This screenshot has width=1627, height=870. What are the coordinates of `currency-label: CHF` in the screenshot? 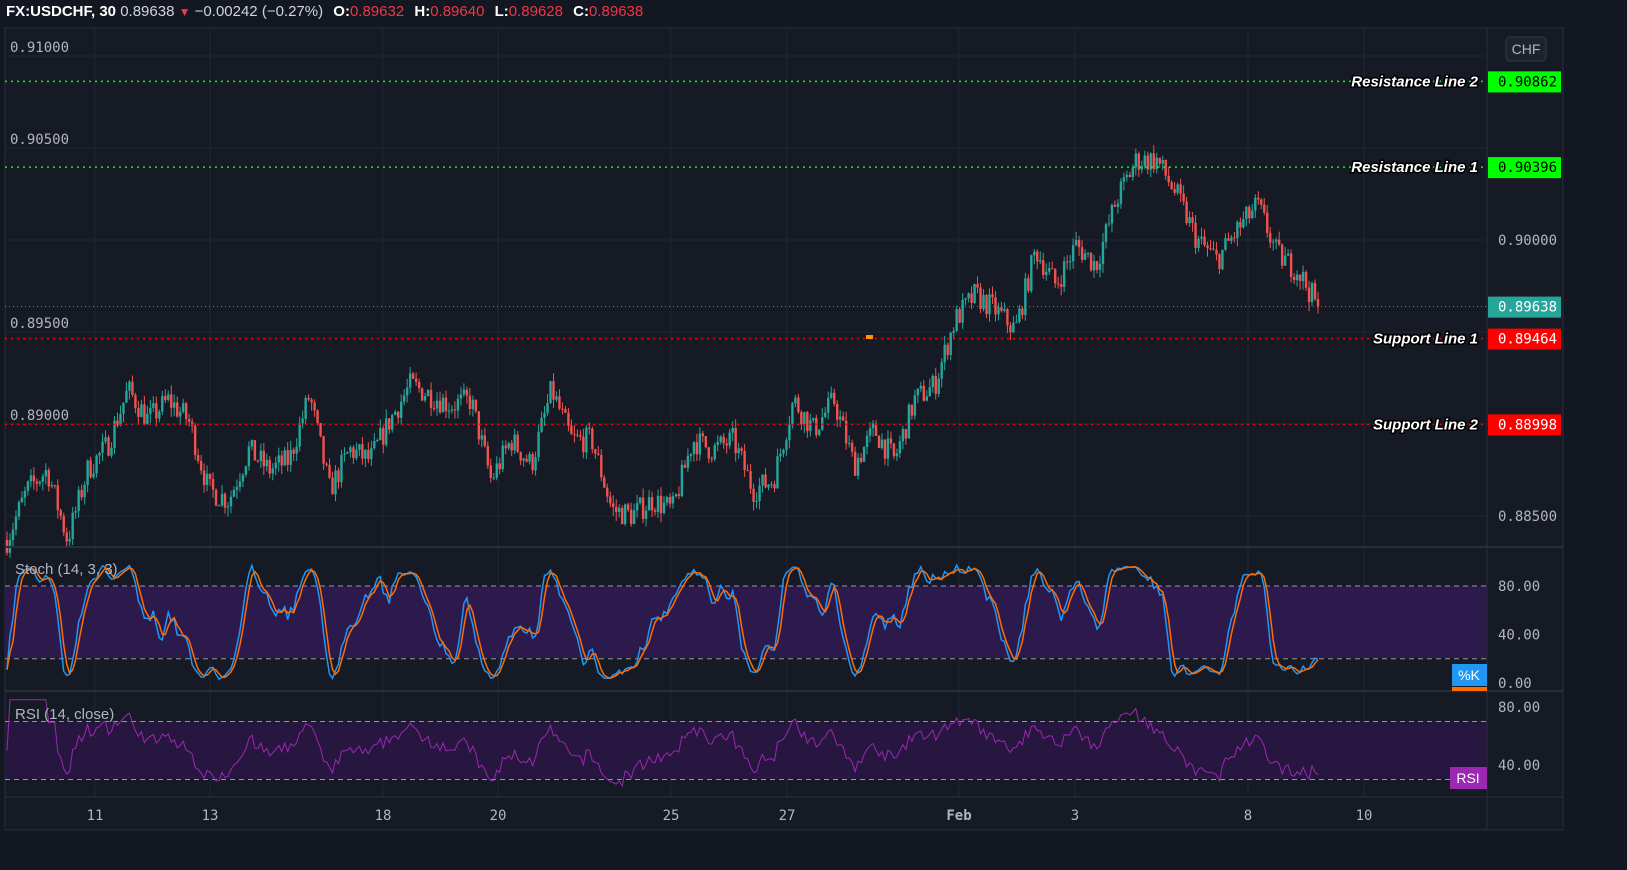 It's located at (1526, 49).